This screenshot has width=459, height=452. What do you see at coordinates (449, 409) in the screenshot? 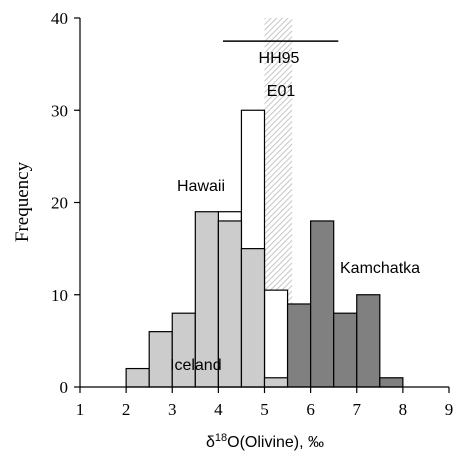
I see `x-tick-label: 9` at bounding box center [449, 409].